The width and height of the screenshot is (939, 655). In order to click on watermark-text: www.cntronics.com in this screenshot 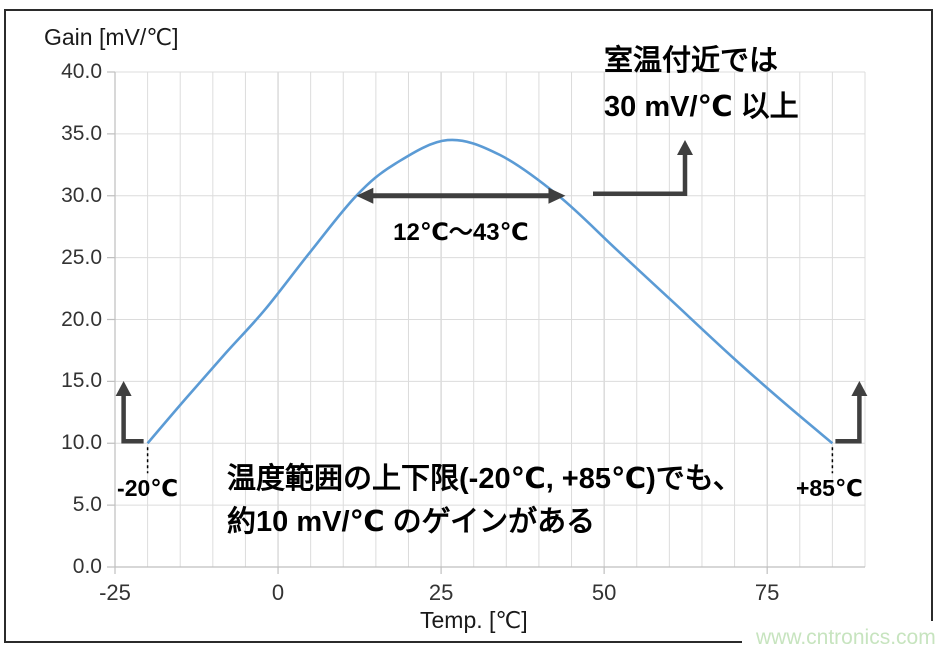, I will do `click(846, 637)`.